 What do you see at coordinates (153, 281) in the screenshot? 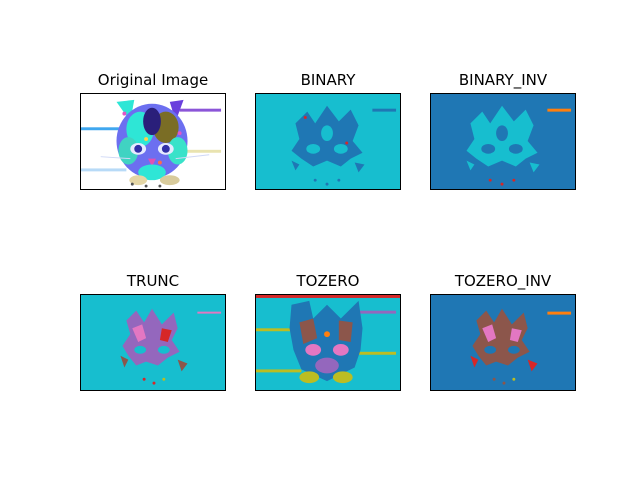
I see `panel-title-trunc: TRUNC` at bounding box center [153, 281].